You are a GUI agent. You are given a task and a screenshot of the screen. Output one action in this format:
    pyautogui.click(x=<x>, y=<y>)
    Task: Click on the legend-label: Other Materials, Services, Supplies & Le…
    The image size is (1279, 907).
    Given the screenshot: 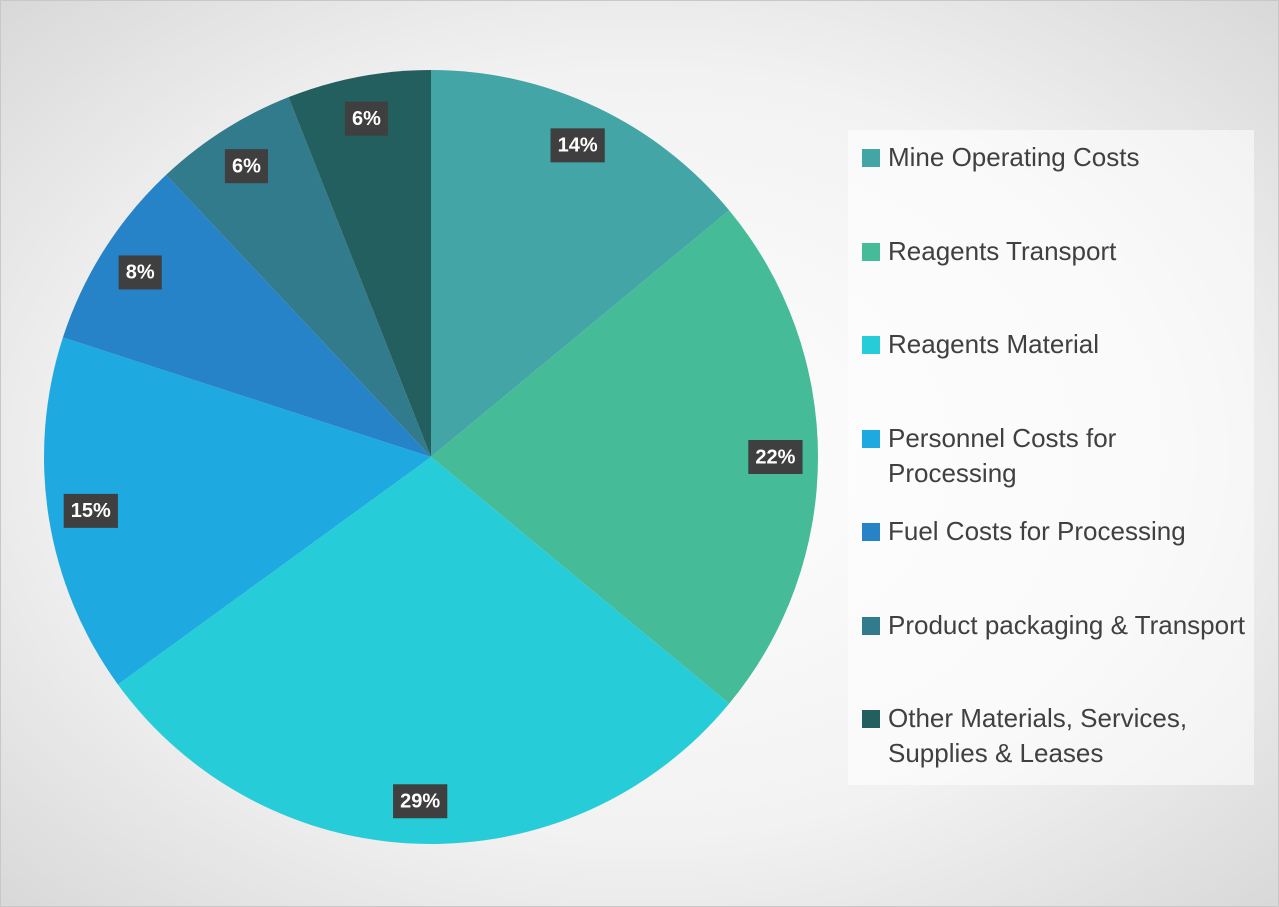 What is the action you would take?
    pyautogui.click(x=1038, y=735)
    